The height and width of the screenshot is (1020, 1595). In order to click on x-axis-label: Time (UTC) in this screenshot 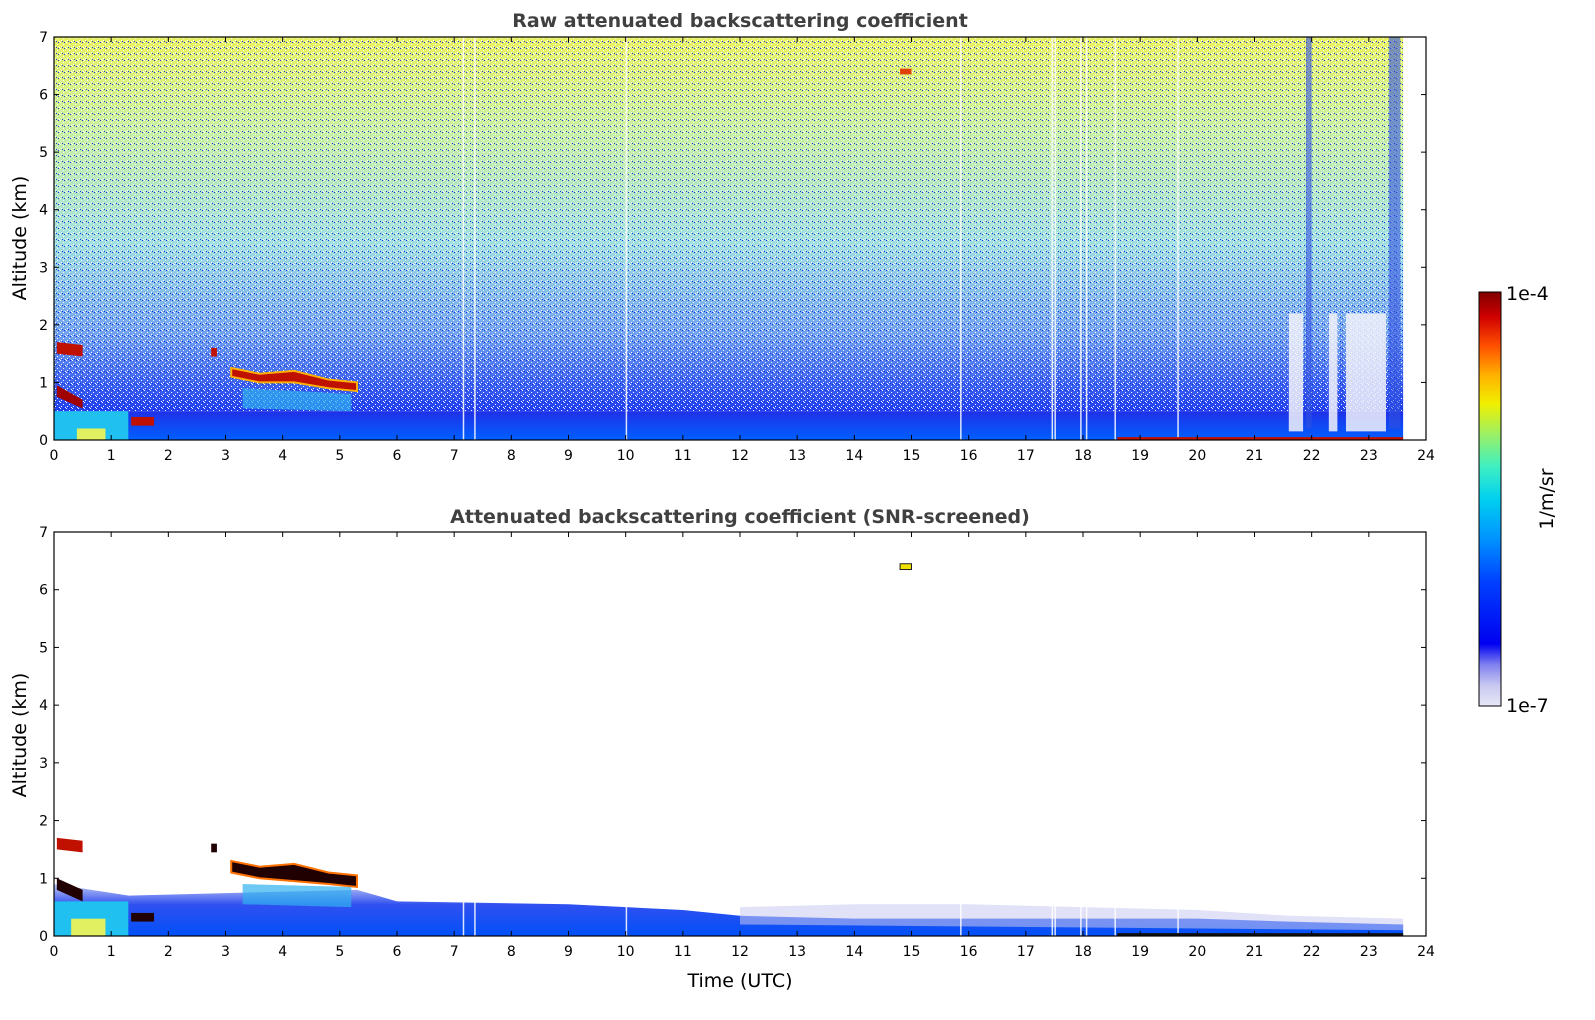, I will do `click(739, 981)`.